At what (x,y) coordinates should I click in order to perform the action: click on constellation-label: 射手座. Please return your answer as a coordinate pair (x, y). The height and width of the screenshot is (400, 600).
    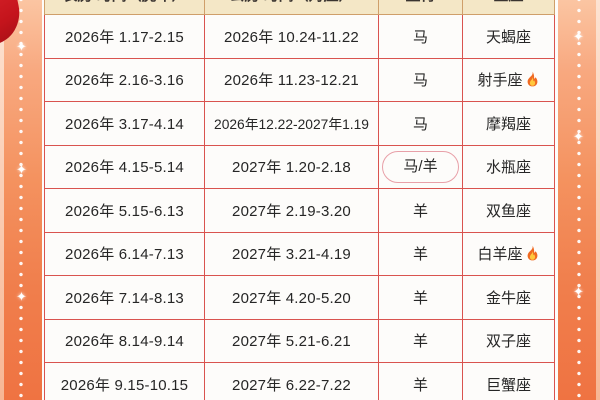
    Looking at the image, I should click on (500, 81).